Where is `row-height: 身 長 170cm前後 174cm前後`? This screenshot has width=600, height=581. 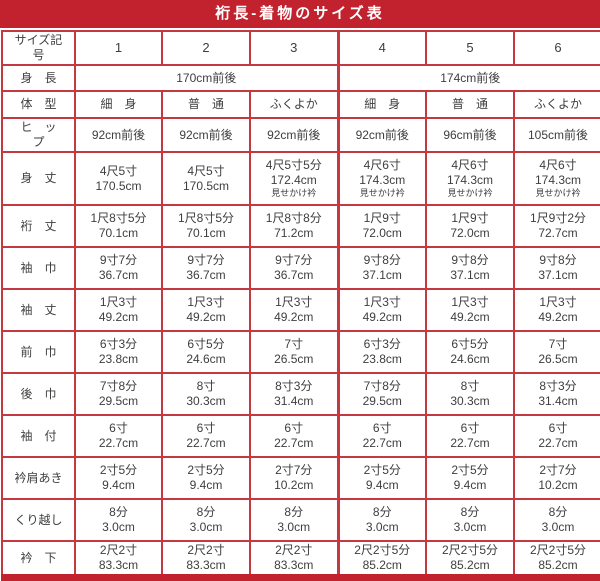
row-height: 身 長 170cm前後 174cm前後 is located at coordinates (300, 78).